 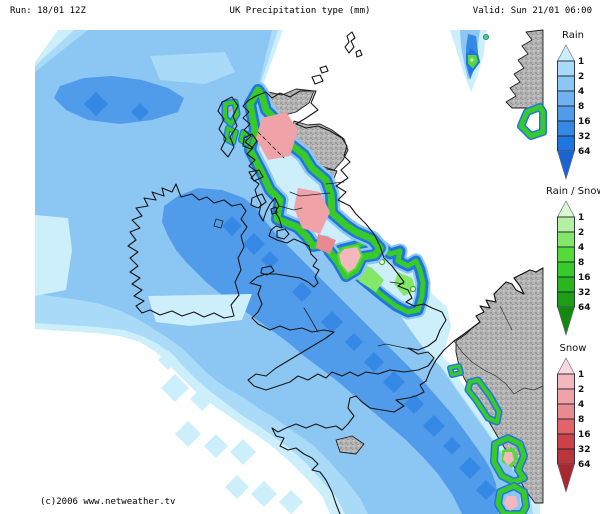 I want to click on coastline-france, so click(x=363, y=427).